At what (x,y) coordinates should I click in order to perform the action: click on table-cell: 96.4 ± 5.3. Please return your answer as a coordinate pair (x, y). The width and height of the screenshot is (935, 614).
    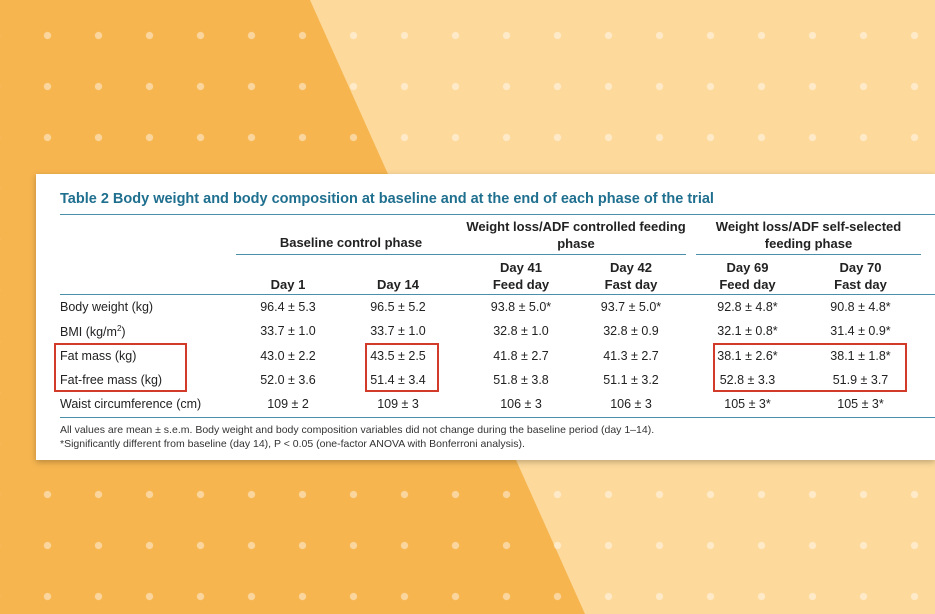
    Looking at the image, I should click on (288, 307).